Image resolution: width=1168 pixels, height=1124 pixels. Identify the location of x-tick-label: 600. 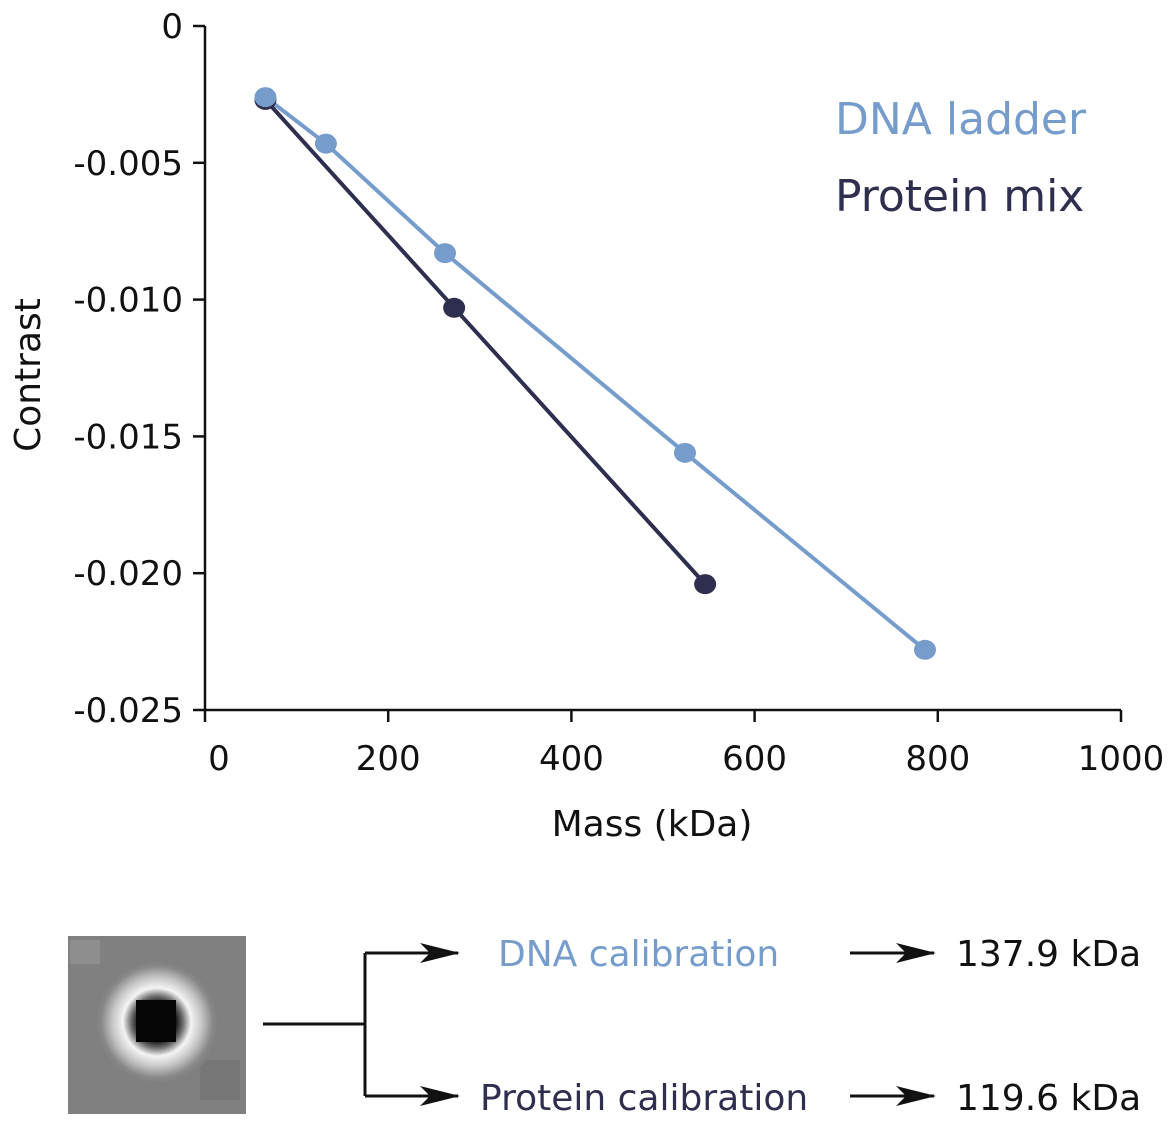
(754, 759).